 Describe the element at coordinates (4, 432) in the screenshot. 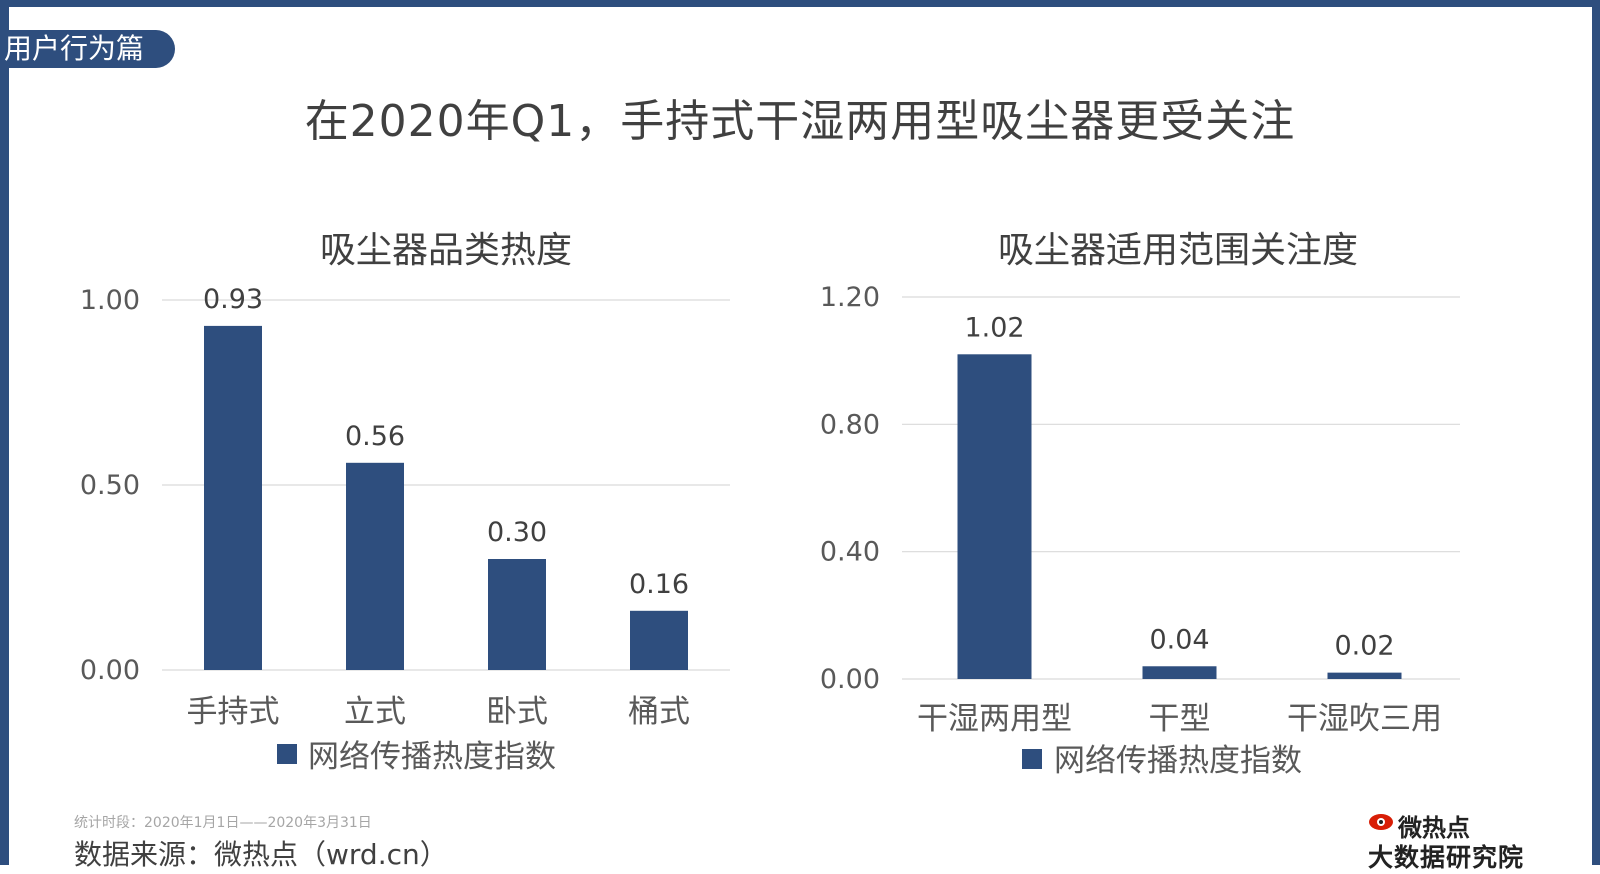

I see `frame-left-border` at that location.